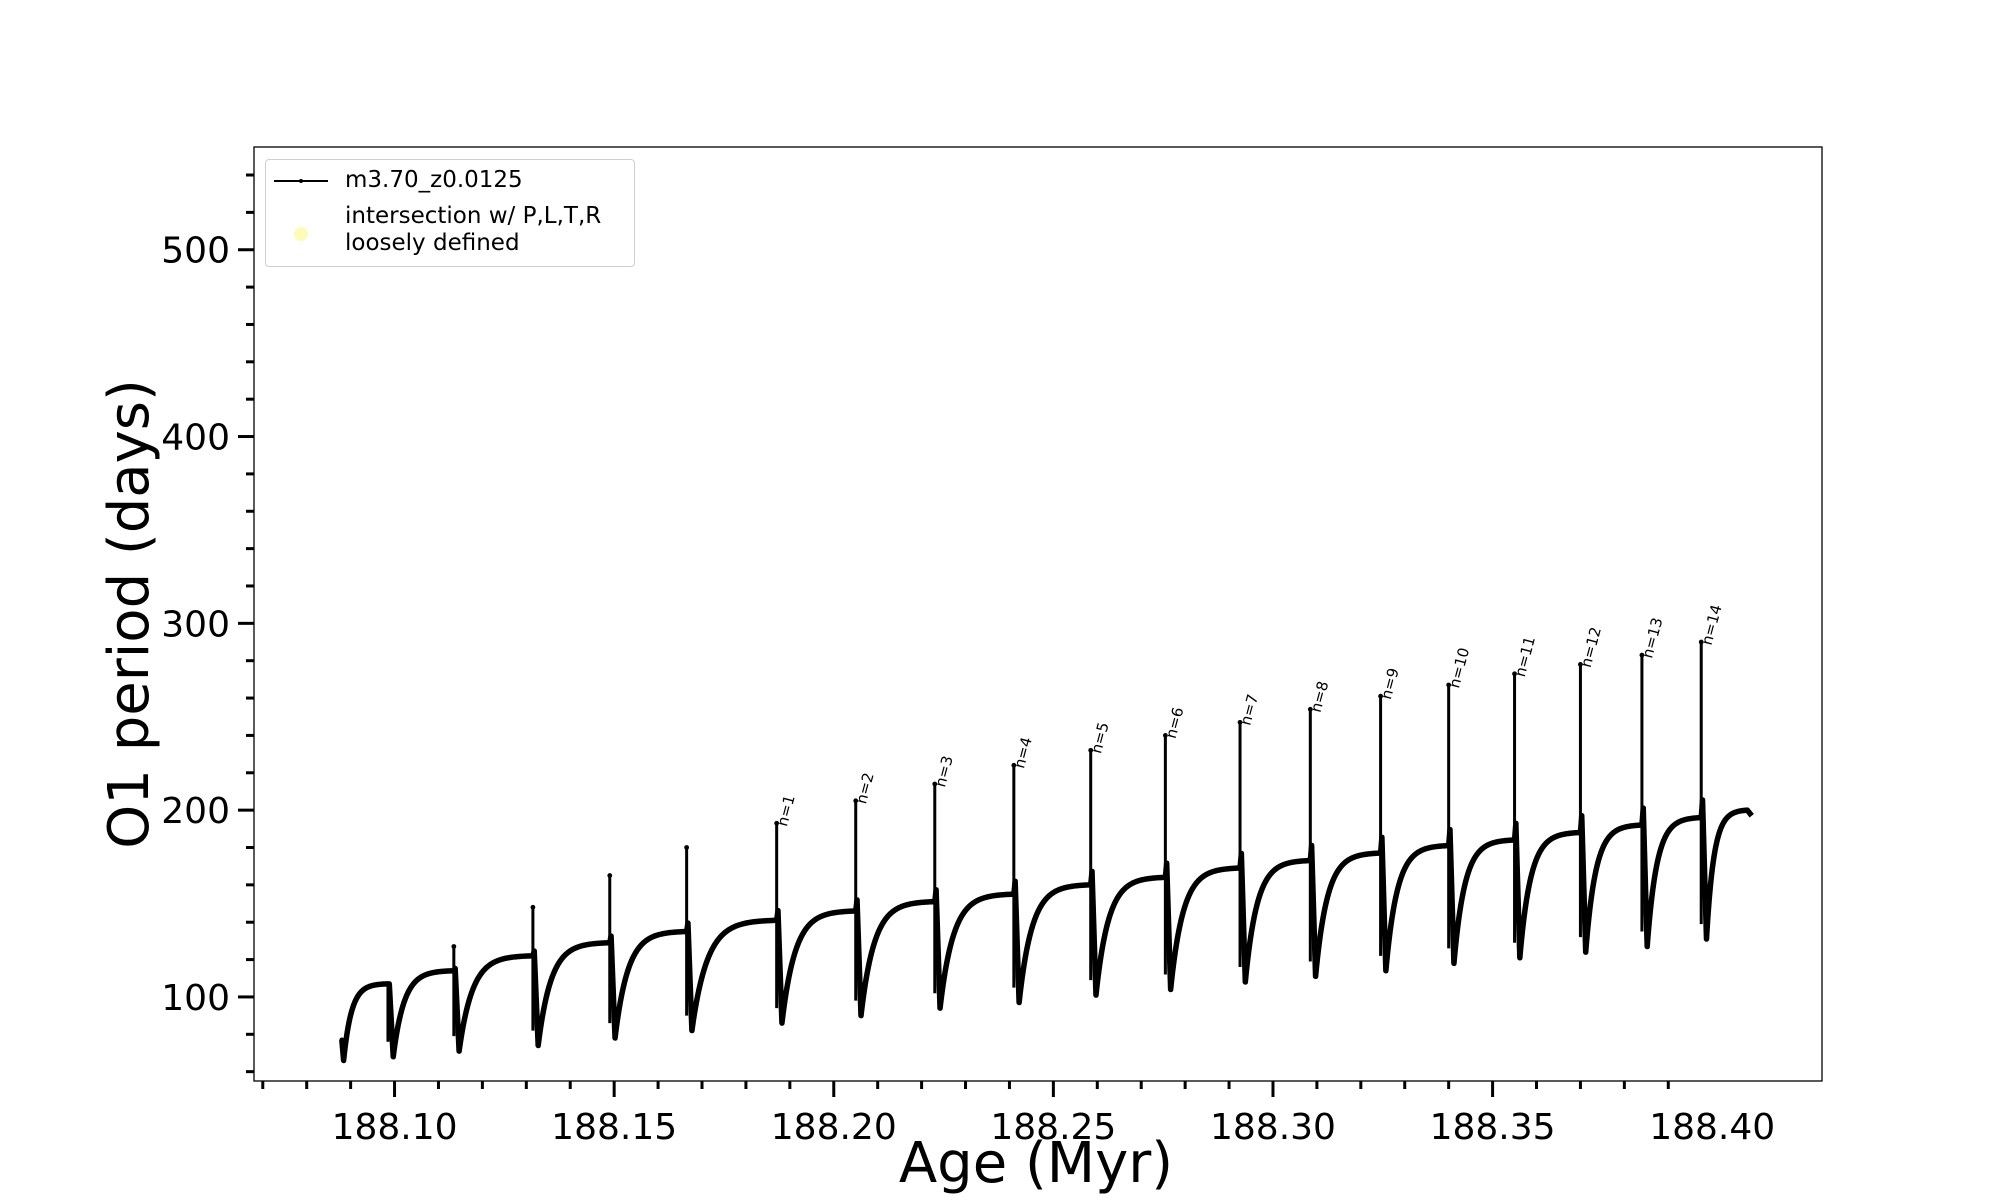 This screenshot has height=1200, width=2000. What do you see at coordinates (786, 810) in the screenshot?
I see `cycle-label: n=1` at bounding box center [786, 810].